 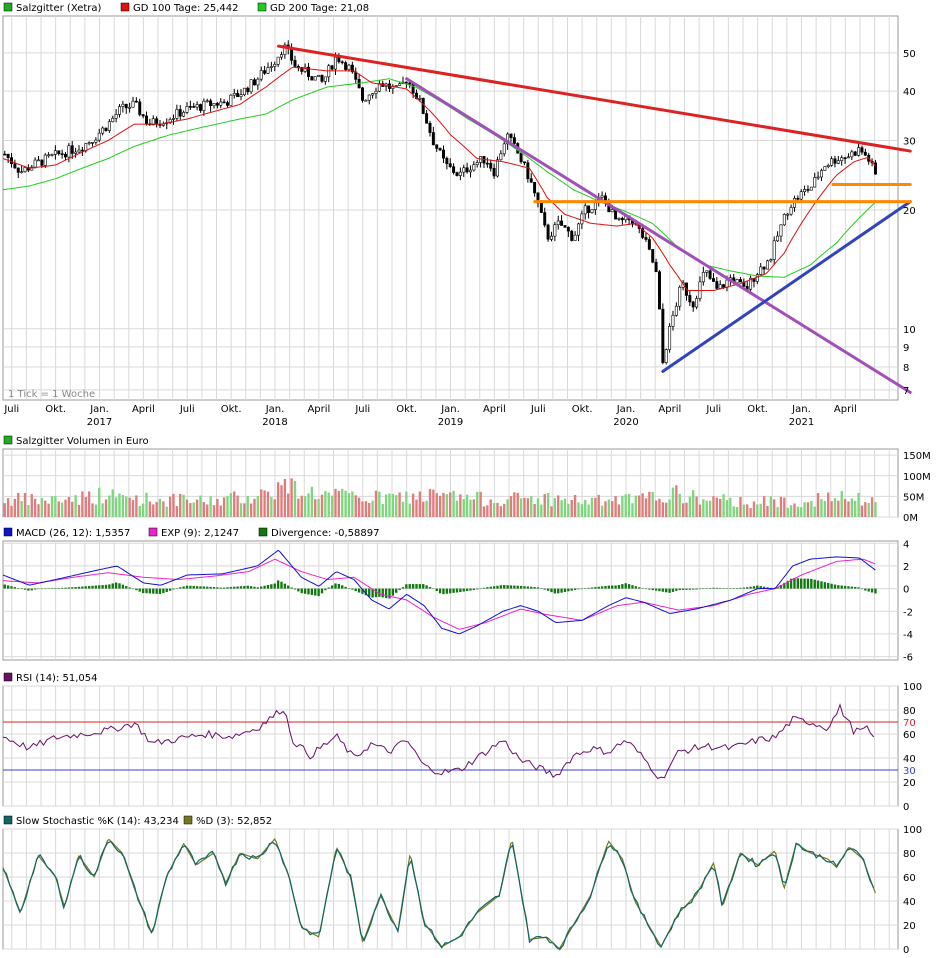 What do you see at coordinates (909, 902) in the screenshot?
I see `stochastic-ytick-label: 40` at bounding box center [909, 902].